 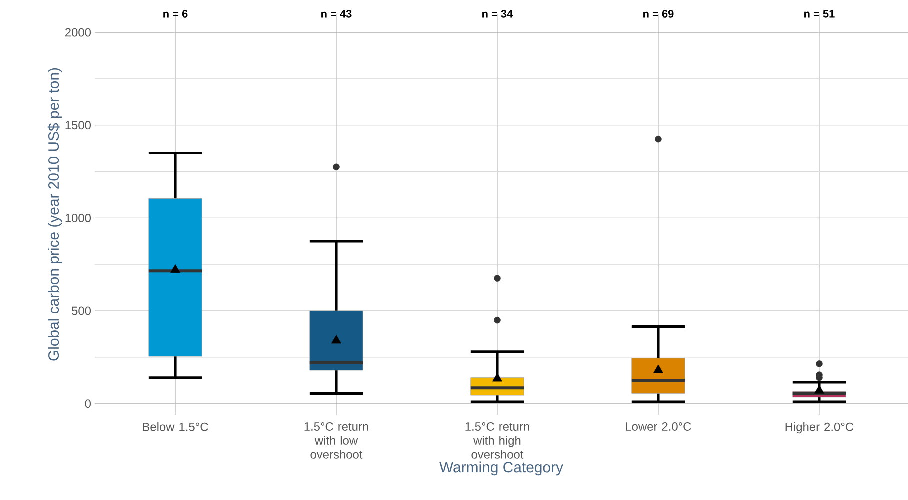 I want to click on y-axis-title: Global carbon price (year 2010 US$ per ton), so click(x=55, y=214).